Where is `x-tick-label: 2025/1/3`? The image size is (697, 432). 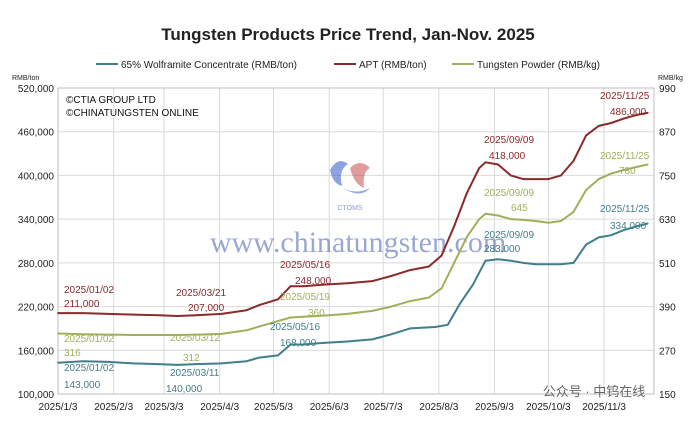 x-tick-label: 2025/1/3 is located at coordinates (58, 407).